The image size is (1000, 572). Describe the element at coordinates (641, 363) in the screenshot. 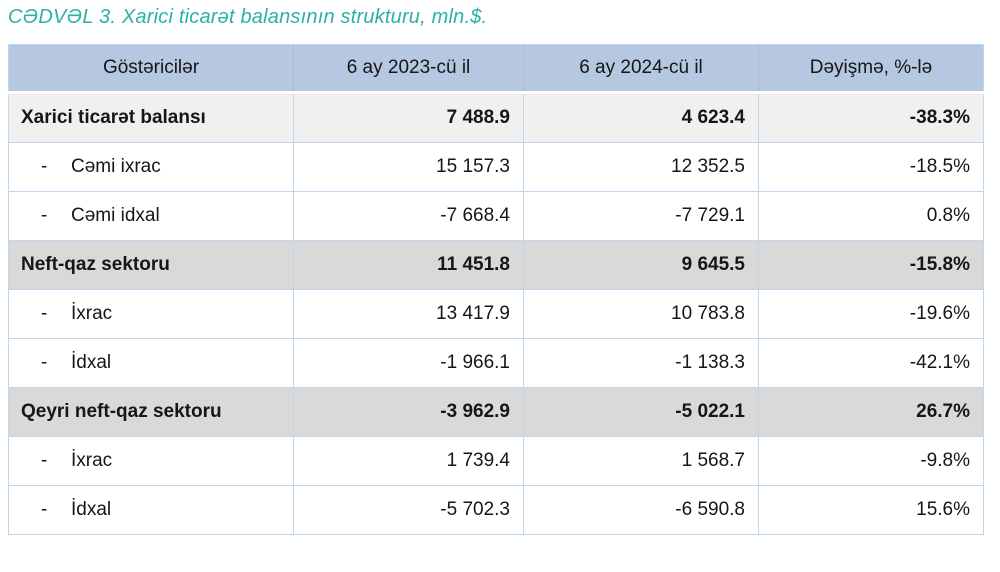

I see `cell-2024: -1 138.3` at that location.